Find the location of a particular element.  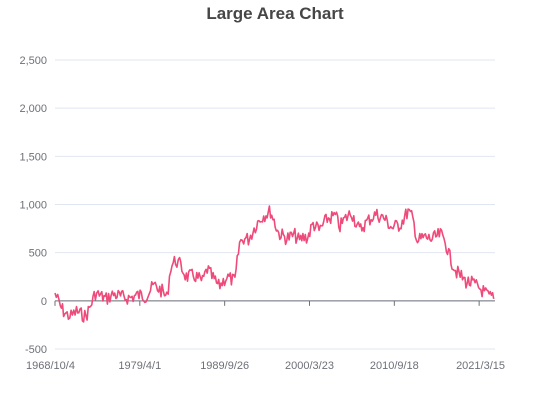

x-tick-label: 2021/3/15 is located at coordinates (480, 366).